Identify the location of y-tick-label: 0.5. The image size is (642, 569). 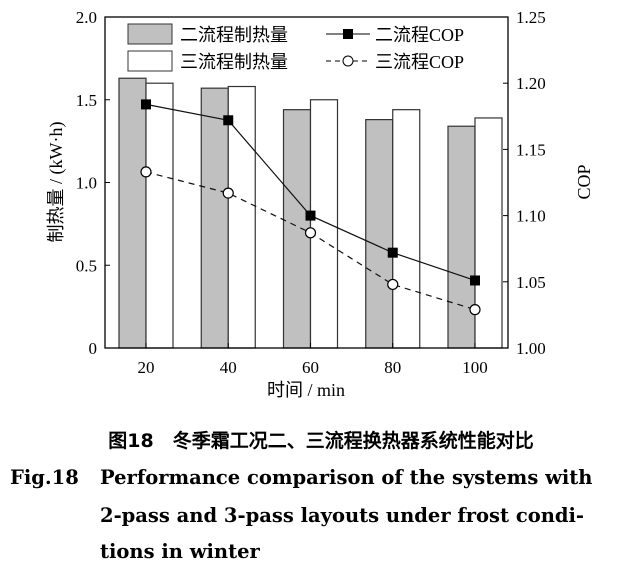
(86, 265).